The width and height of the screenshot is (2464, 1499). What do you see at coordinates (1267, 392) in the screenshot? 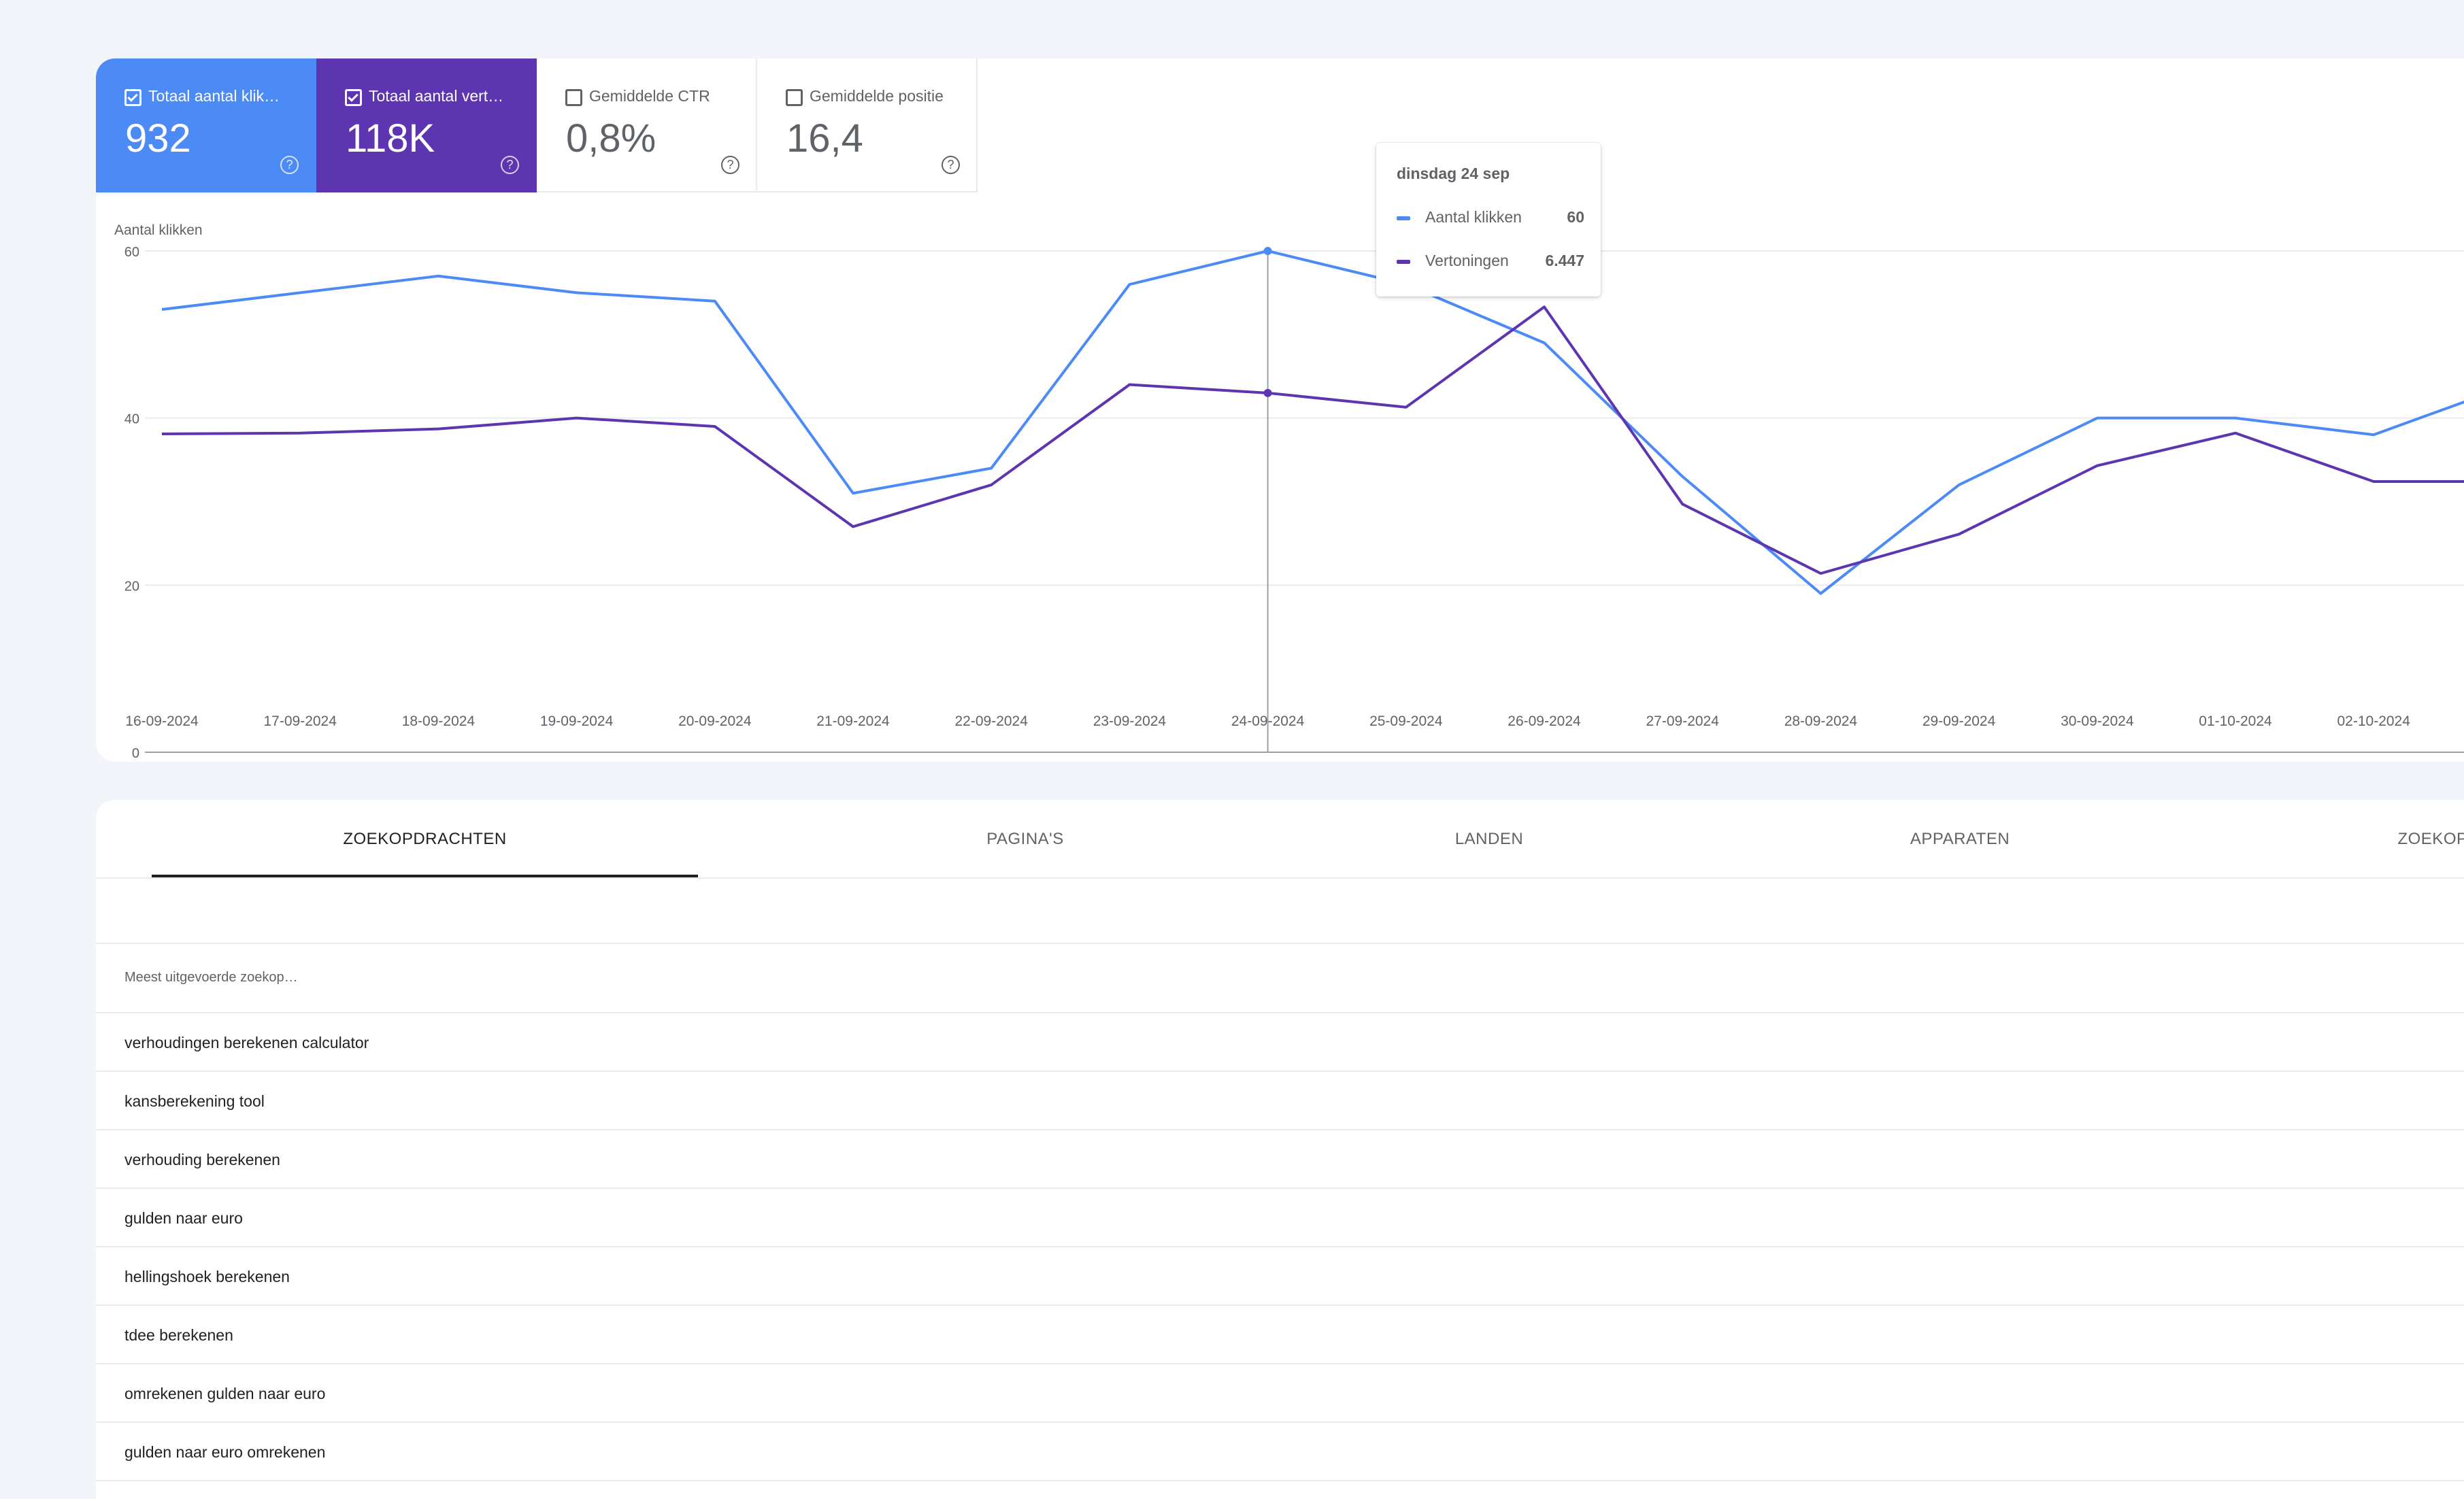
I see `highlight-point-impressions` at bounding box center [1267, 392].